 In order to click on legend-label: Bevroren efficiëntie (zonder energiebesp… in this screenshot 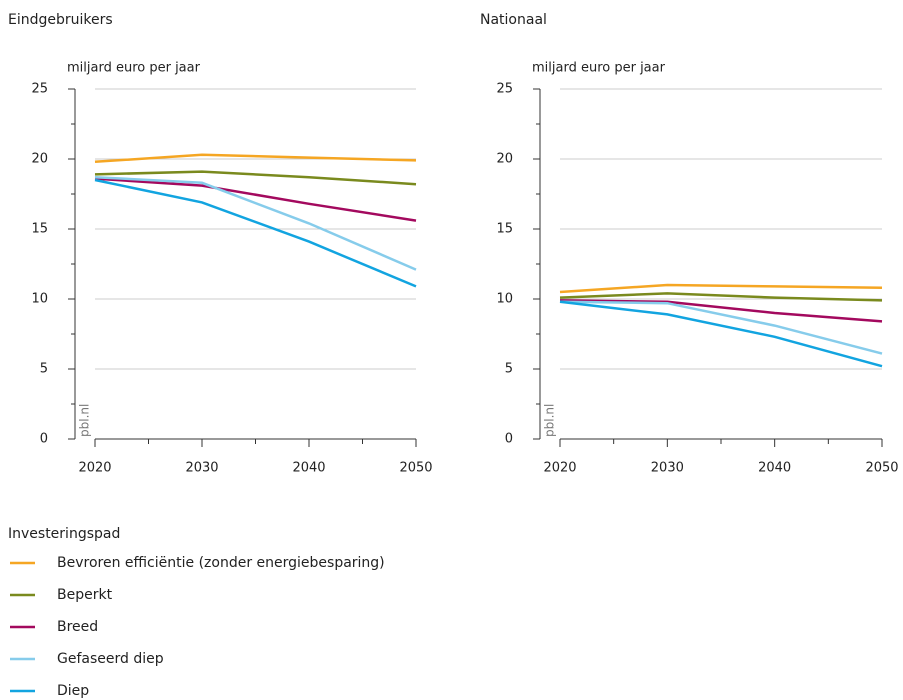, I will do `click(221, 563)`.